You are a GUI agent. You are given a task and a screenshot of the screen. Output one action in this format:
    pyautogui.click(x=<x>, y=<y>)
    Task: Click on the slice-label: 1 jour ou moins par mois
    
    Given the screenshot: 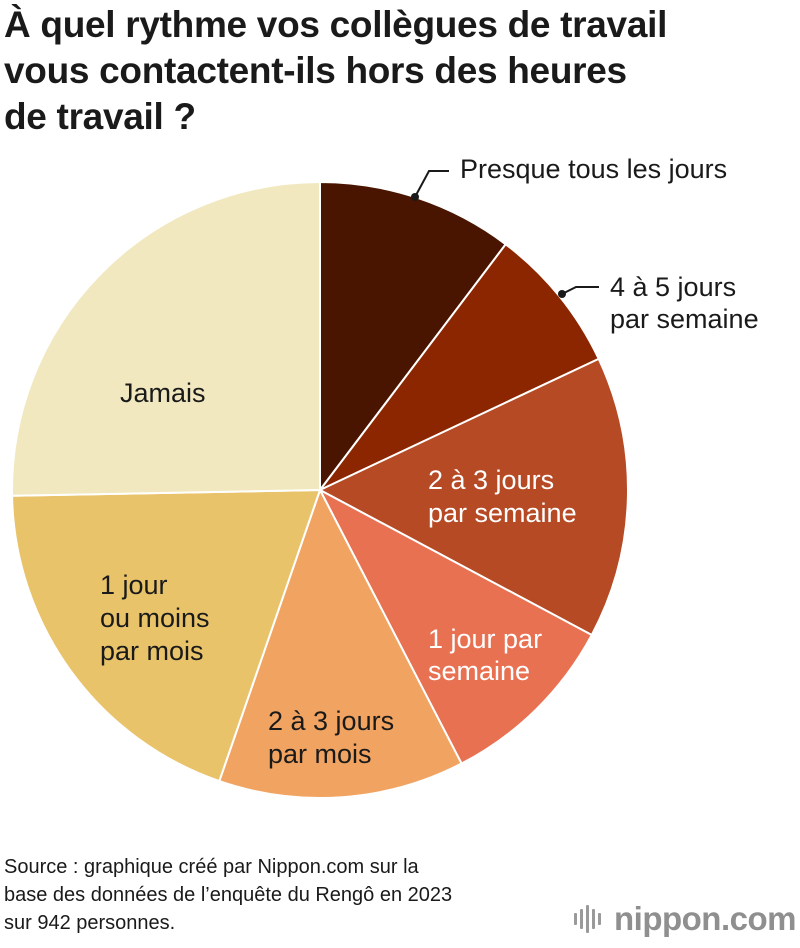 What is the action you would take?
    pyautogui.click(x=155, y=618)
    